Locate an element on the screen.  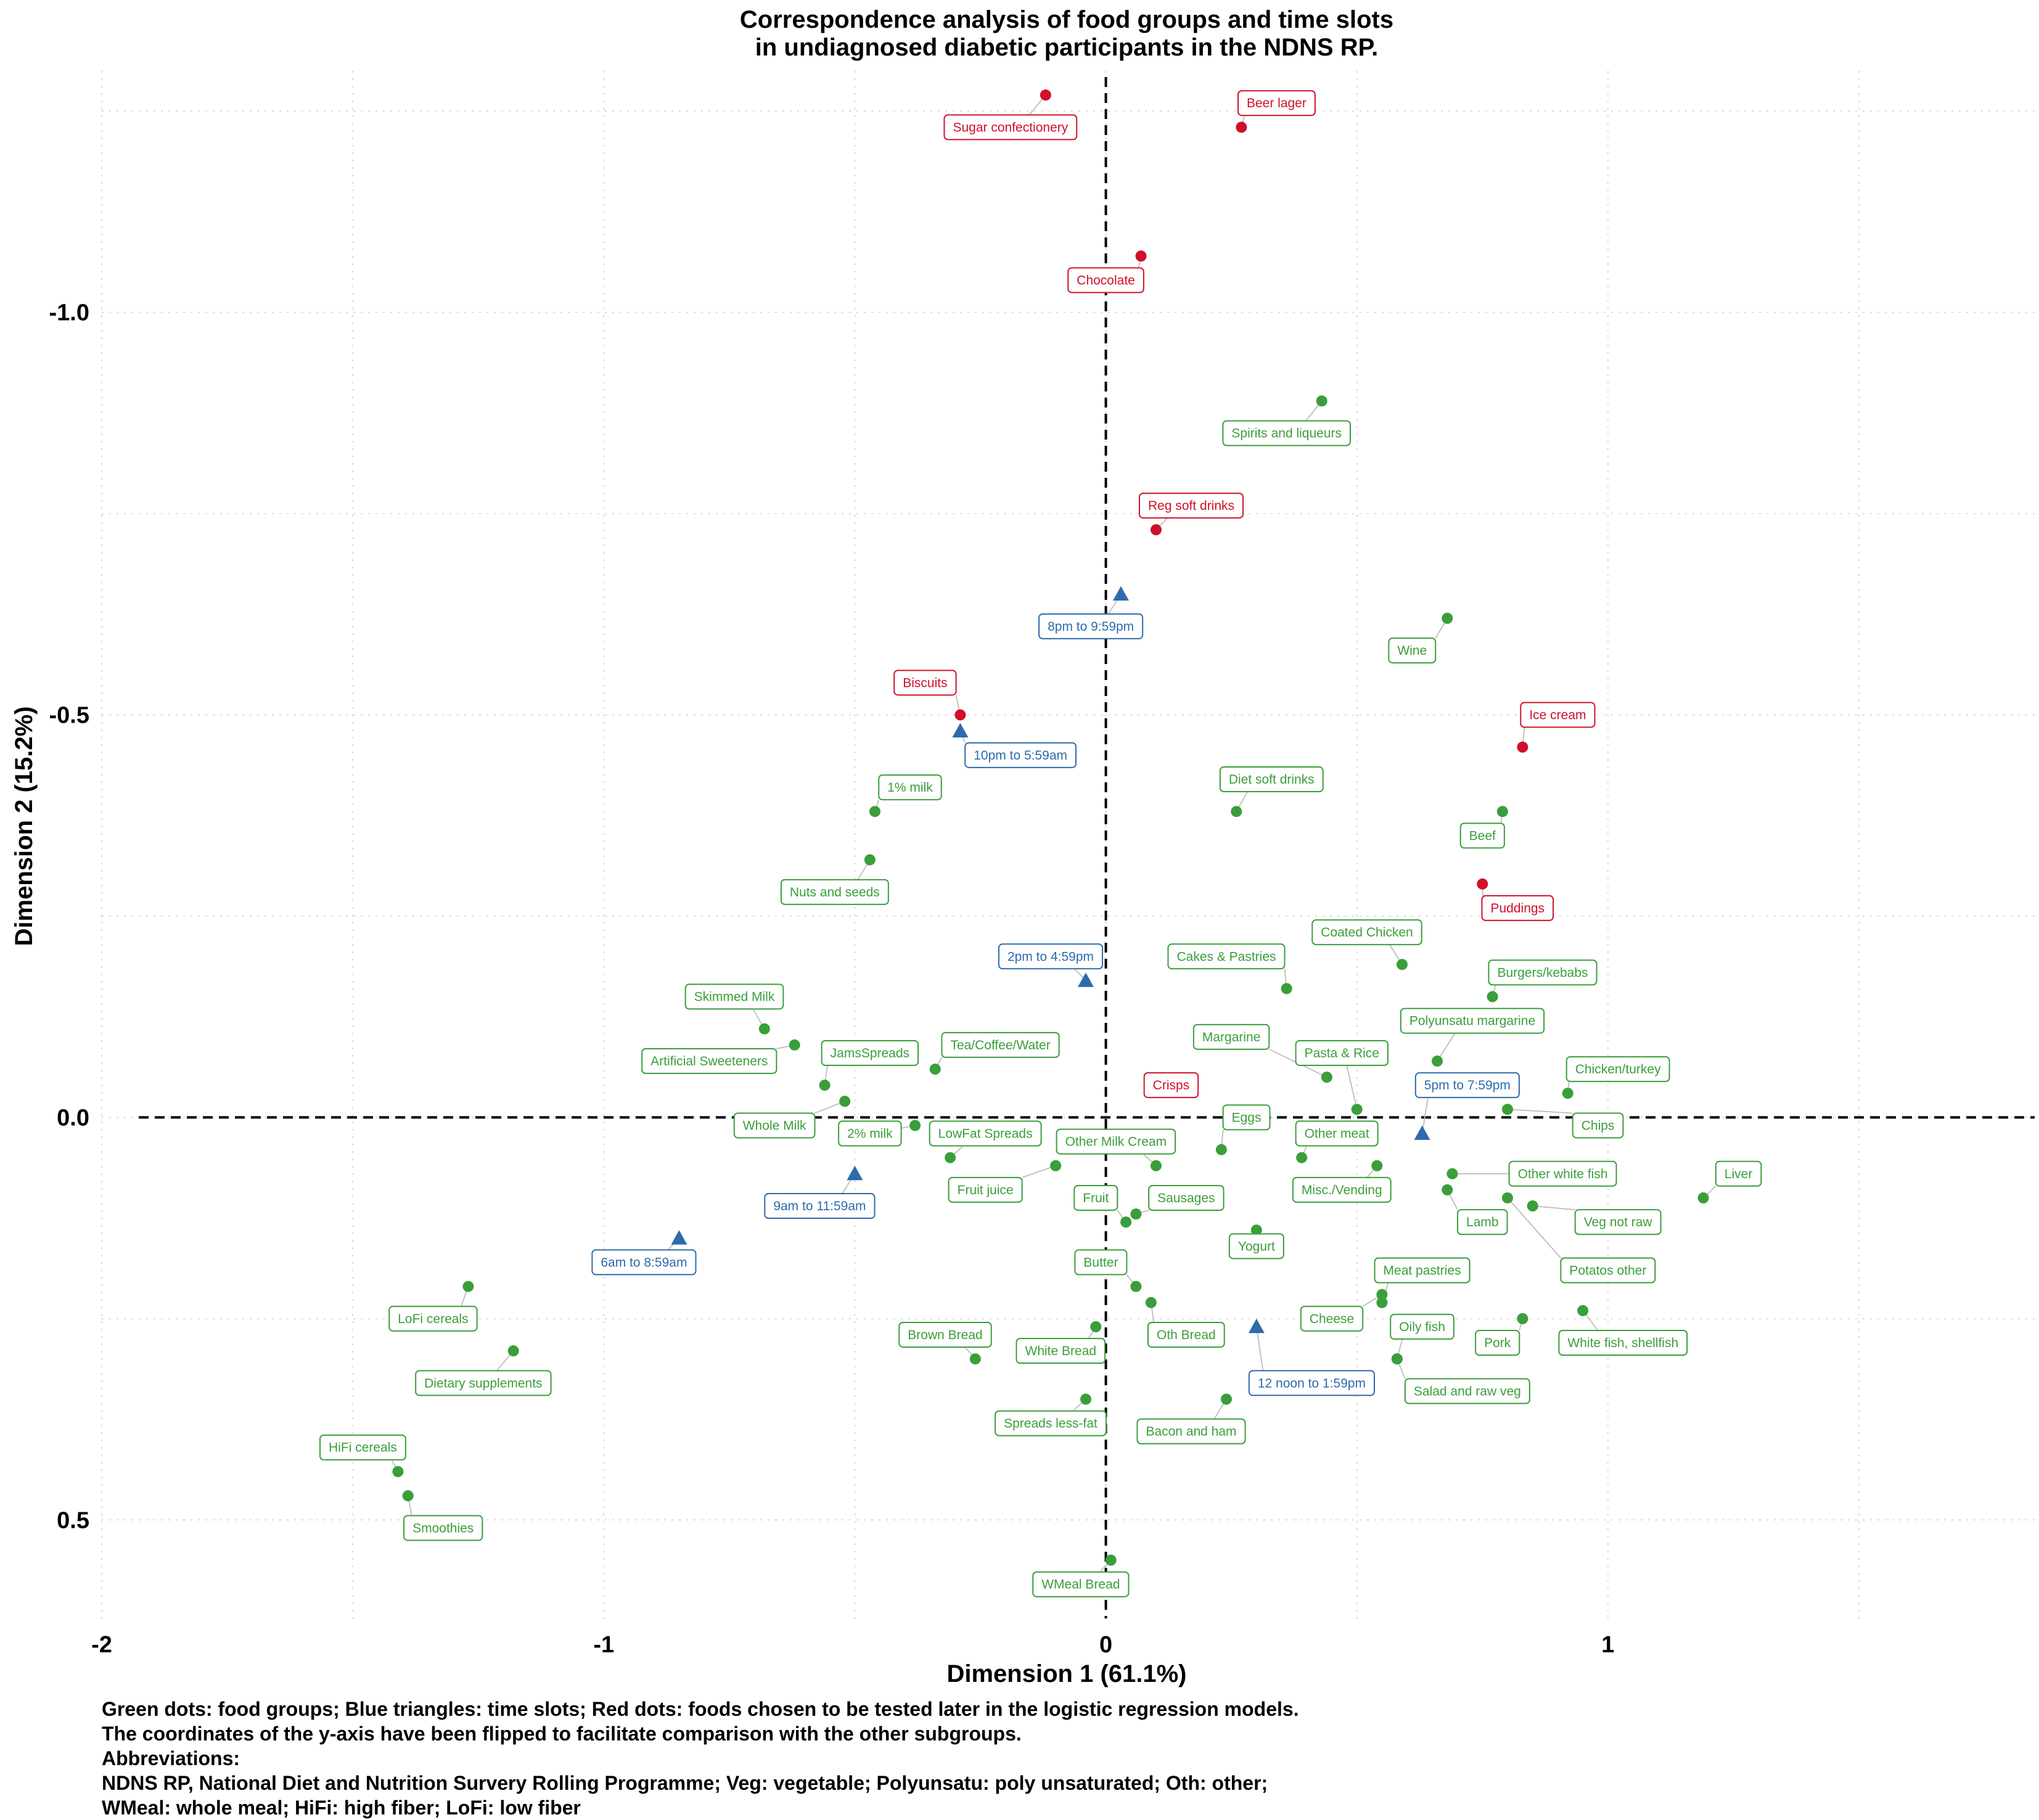
label-text: 8pm to 9:59pm is located at coordinates (1091, 627).